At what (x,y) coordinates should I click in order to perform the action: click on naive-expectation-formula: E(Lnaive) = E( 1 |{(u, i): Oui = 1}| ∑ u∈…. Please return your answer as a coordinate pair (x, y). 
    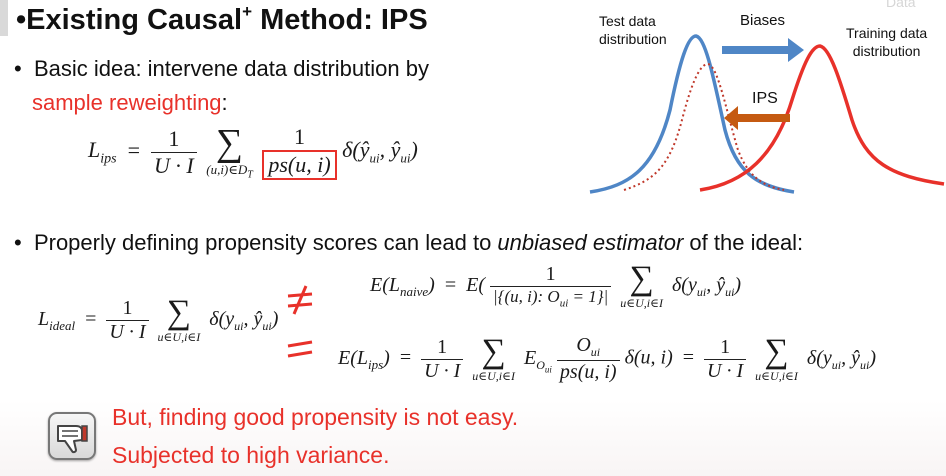
    Looking at the image, I should click on (556, 285).